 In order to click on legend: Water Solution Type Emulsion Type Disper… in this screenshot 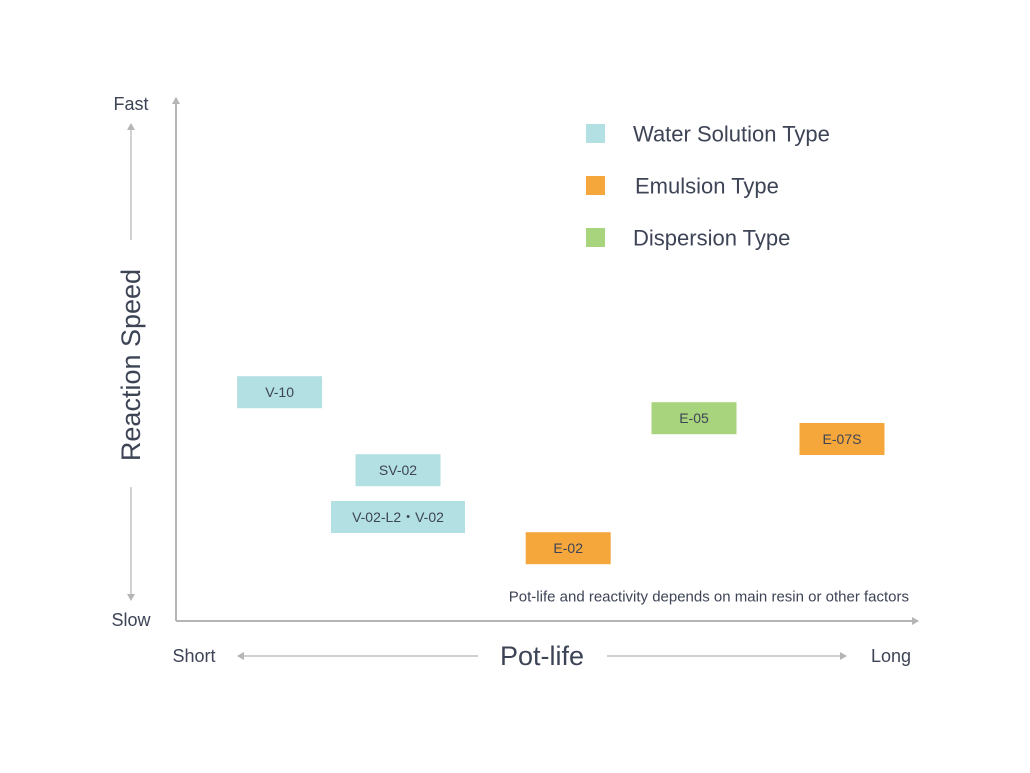, I will do `click(708, 186)`.